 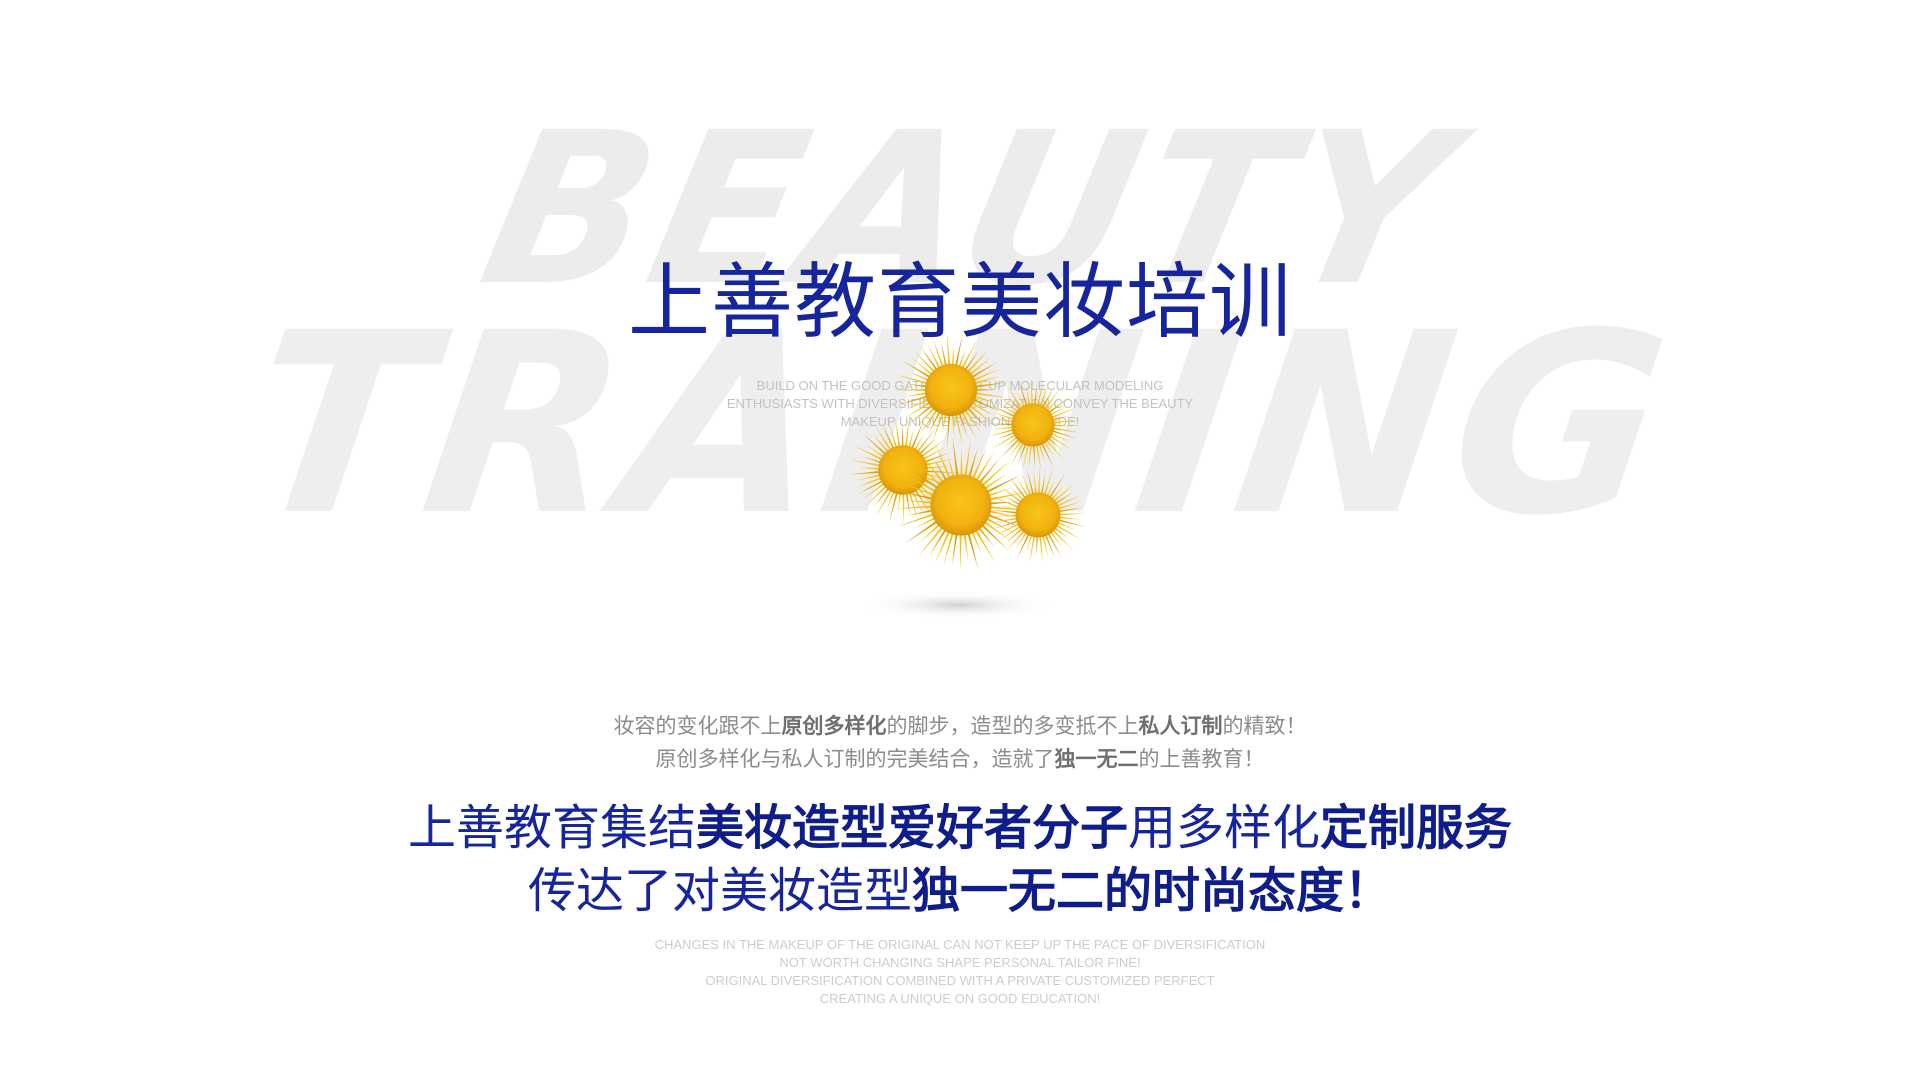 What do you see at coordinates (855, 759) in the screenshot?
I see `intro-text-segment: 原创多样化与私人订制的完美结合，造就了` at bounding box center [855, 759].